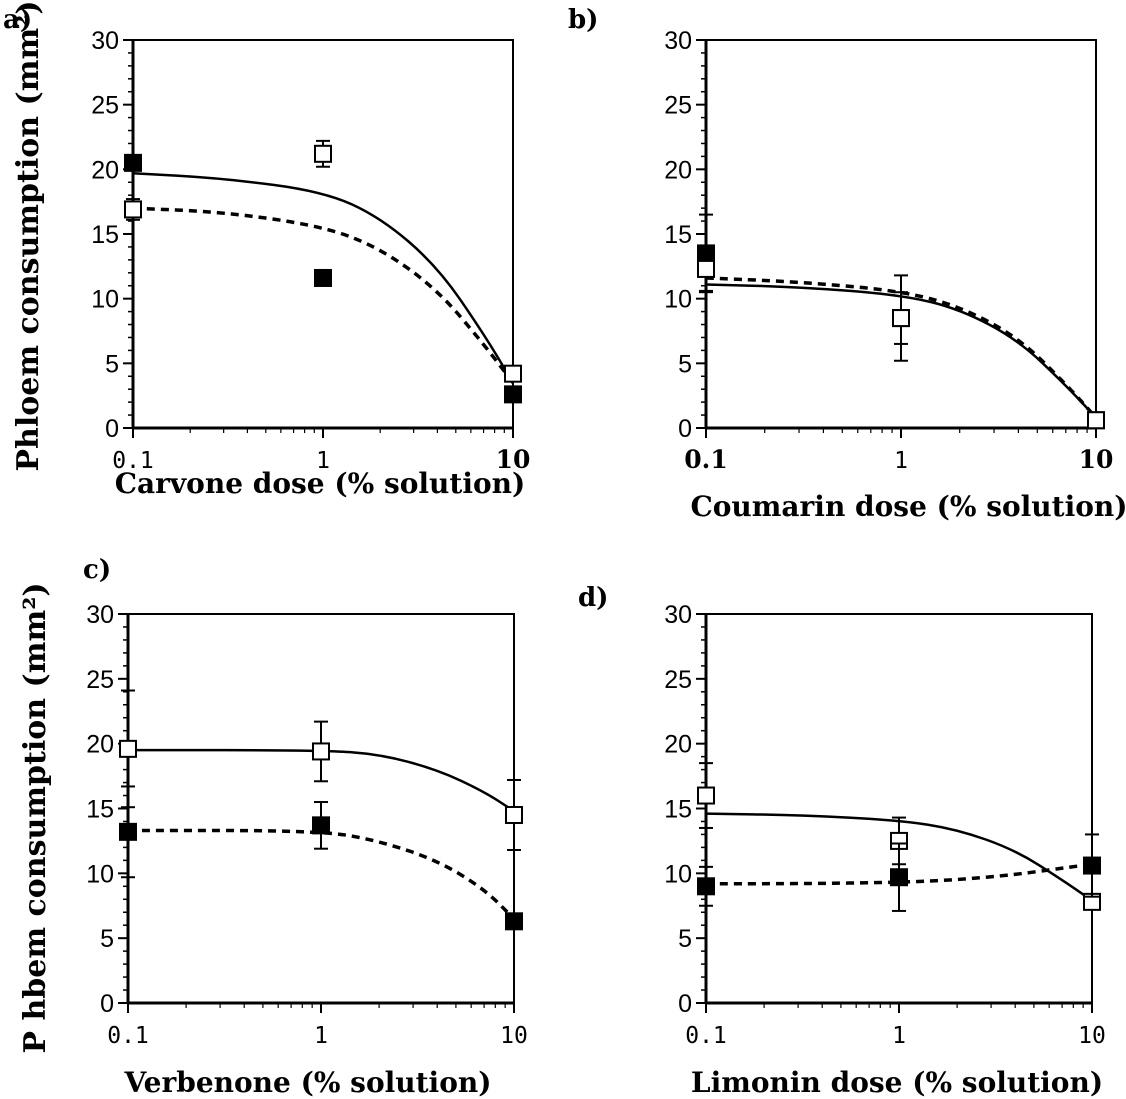 The image size is (1126, 1099). I want to click on x-axis-label: Carvone dose (% solution), so click(320, 483).